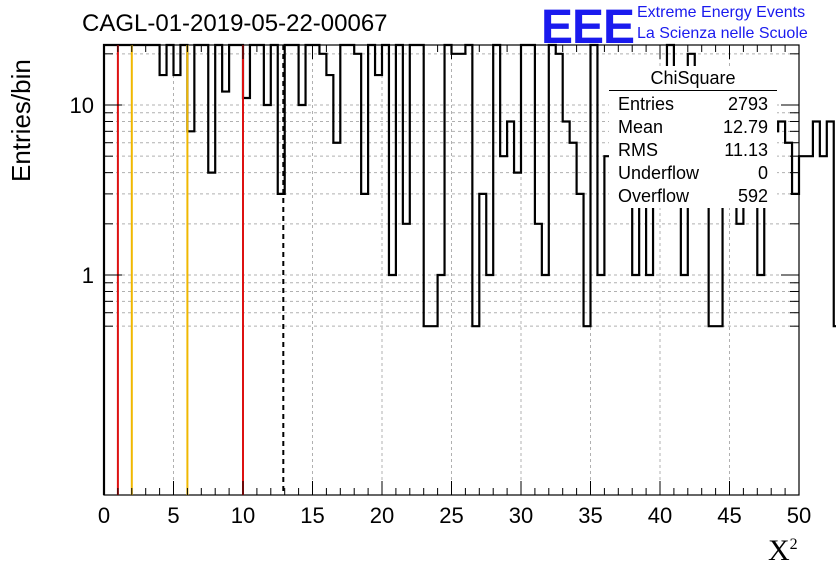 The width and height of the screenshot is (836, 572). I want to click on x-tick-label: 50, so click(799, 515).